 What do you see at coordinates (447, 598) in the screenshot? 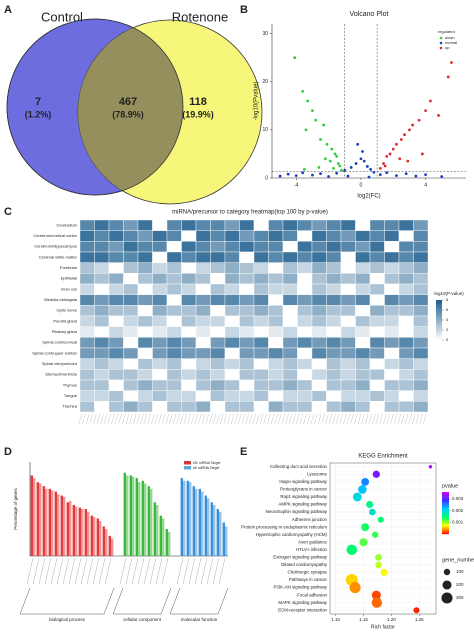
I see `size-legend-swatch` at bounding box center [447, 598].